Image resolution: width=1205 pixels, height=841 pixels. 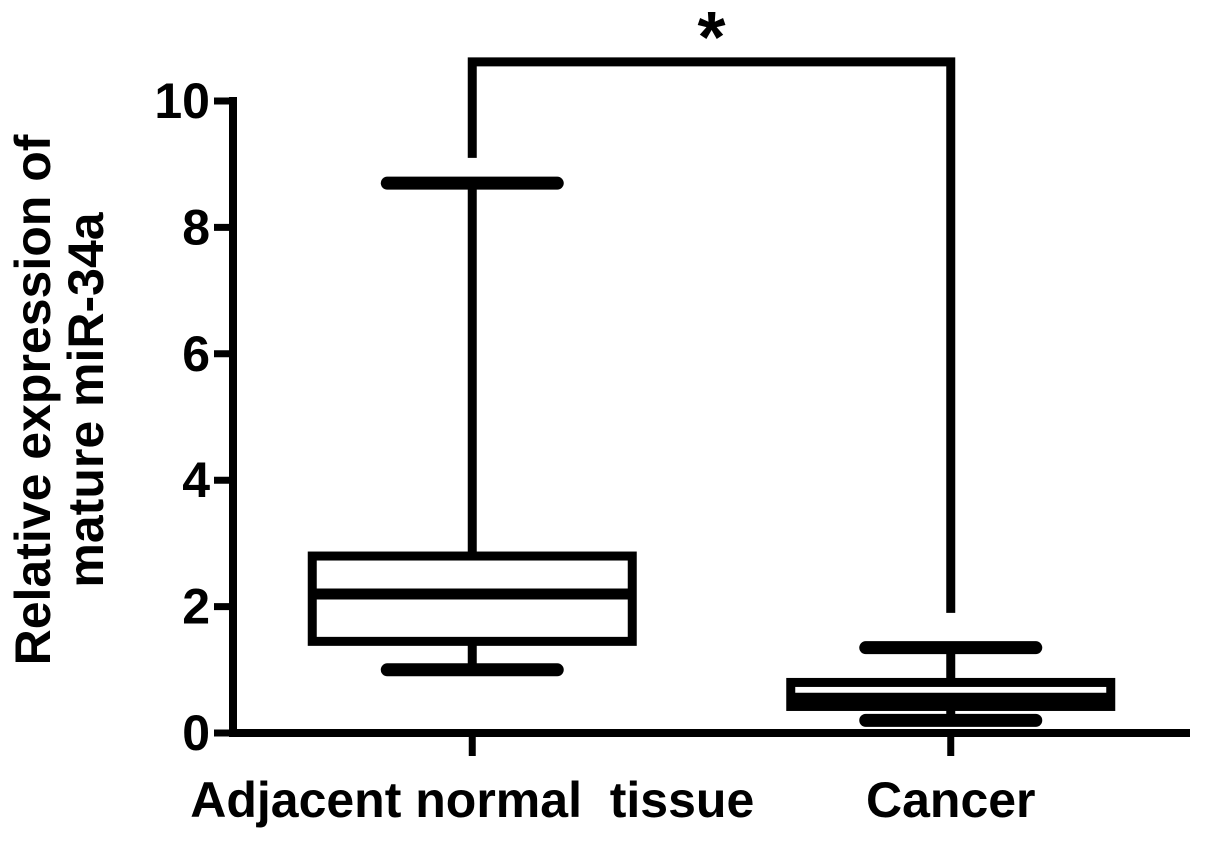 What do you see at coordinates (711, 39) in the screenshot?
I see `significance-asterisk: *` at bounding box center [711, 39].